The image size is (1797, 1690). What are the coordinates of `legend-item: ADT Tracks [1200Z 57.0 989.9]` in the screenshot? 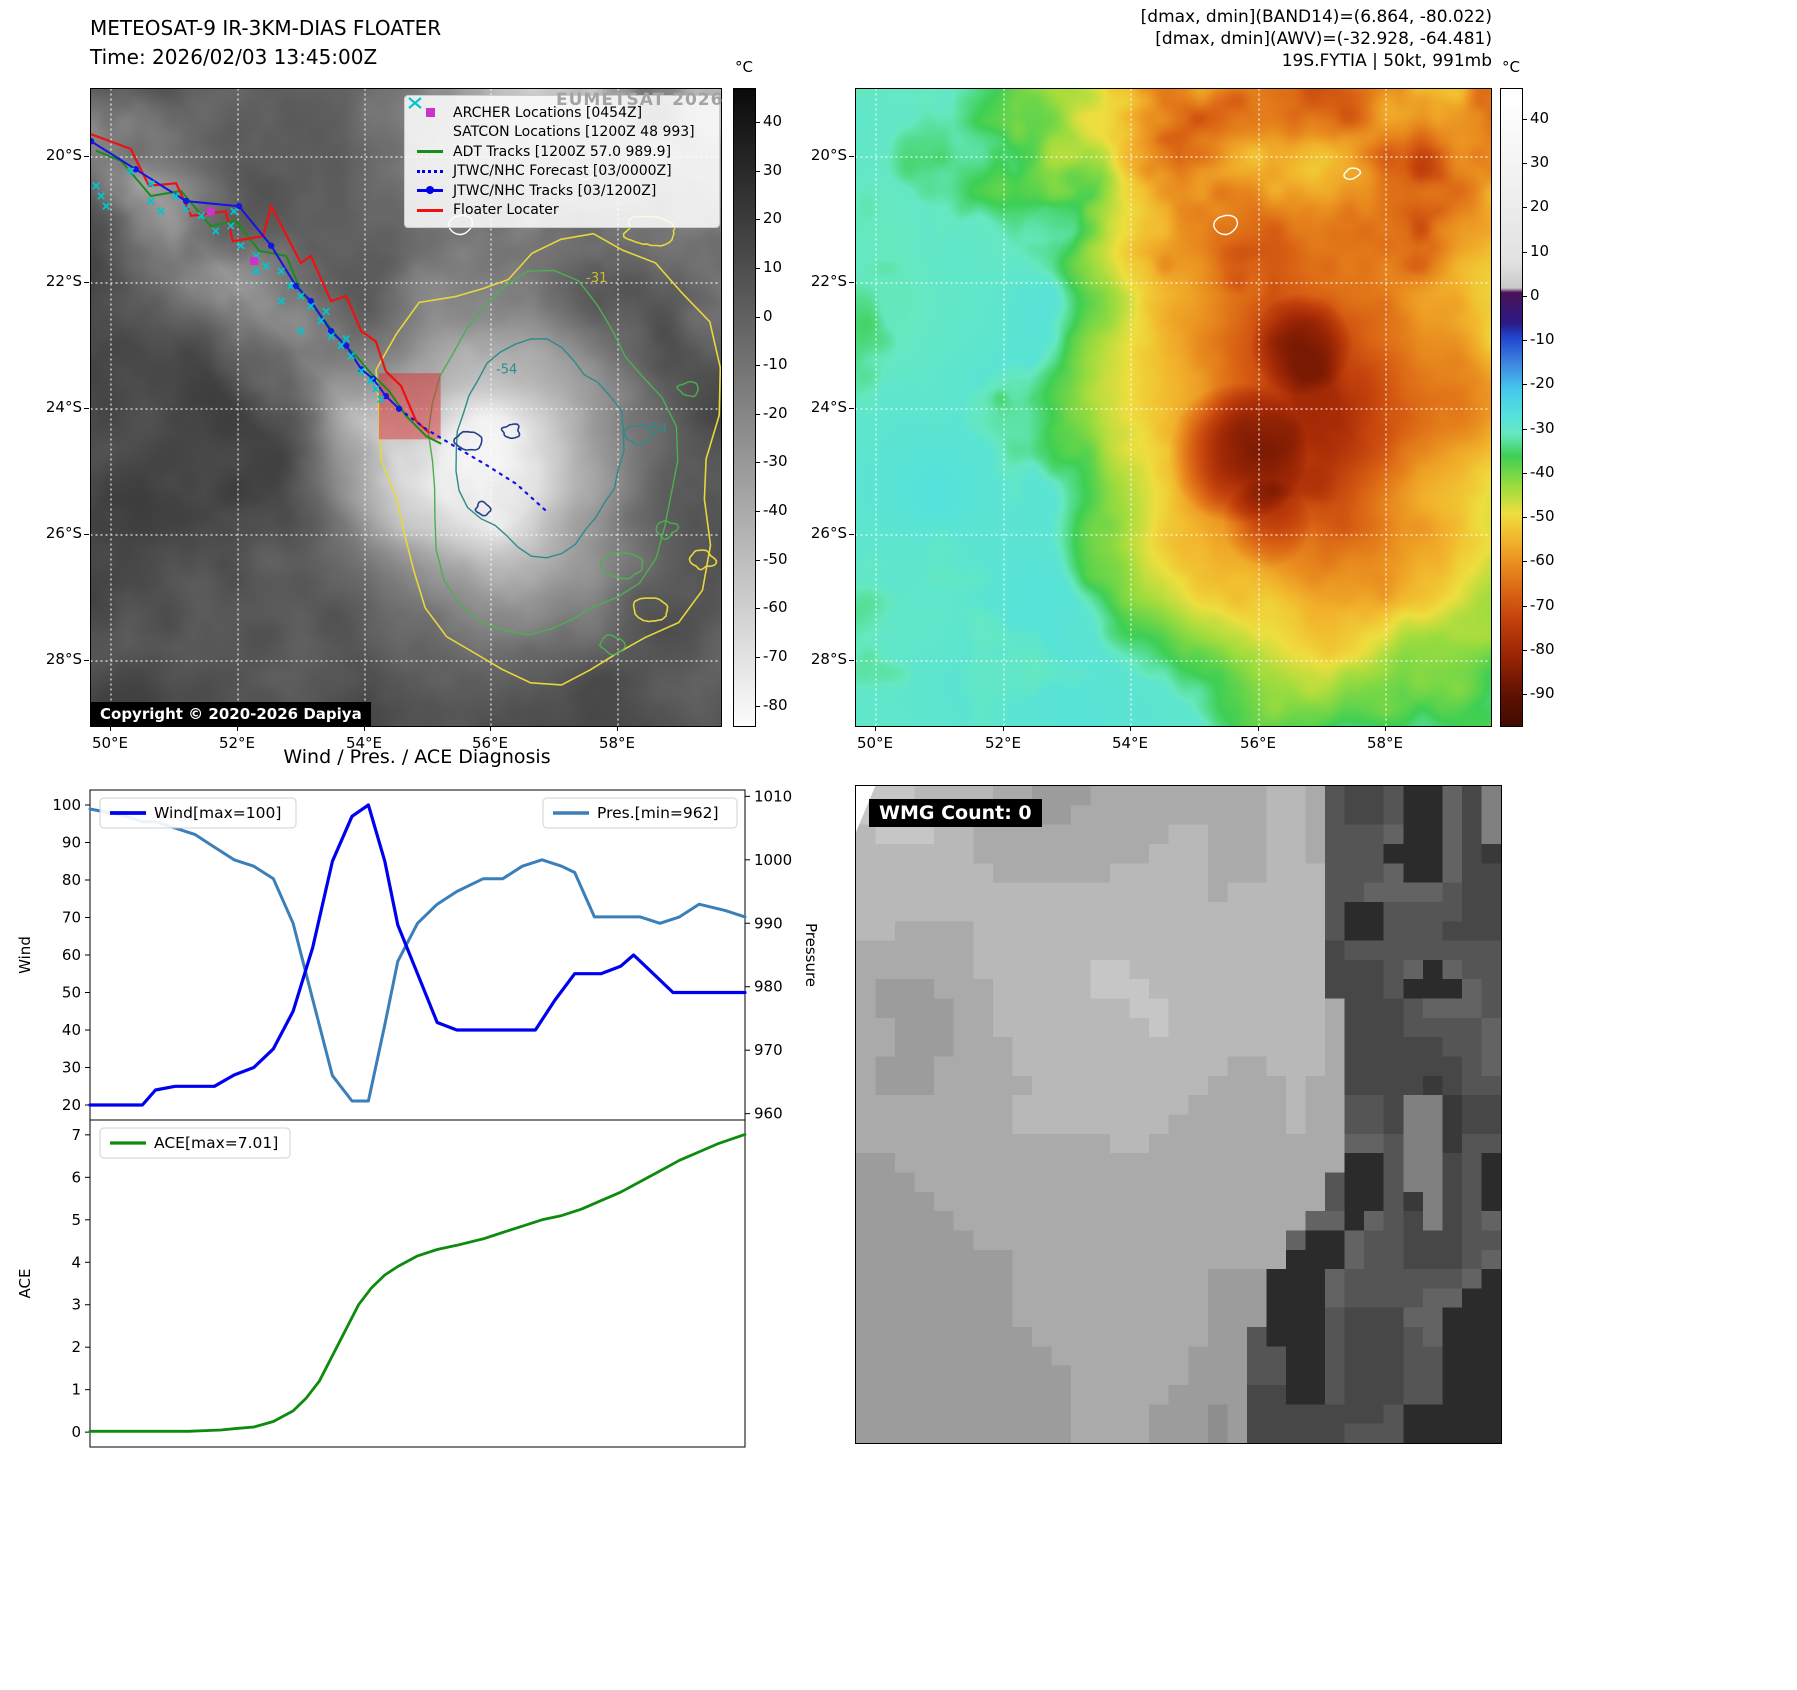 It's located at (563, 152).